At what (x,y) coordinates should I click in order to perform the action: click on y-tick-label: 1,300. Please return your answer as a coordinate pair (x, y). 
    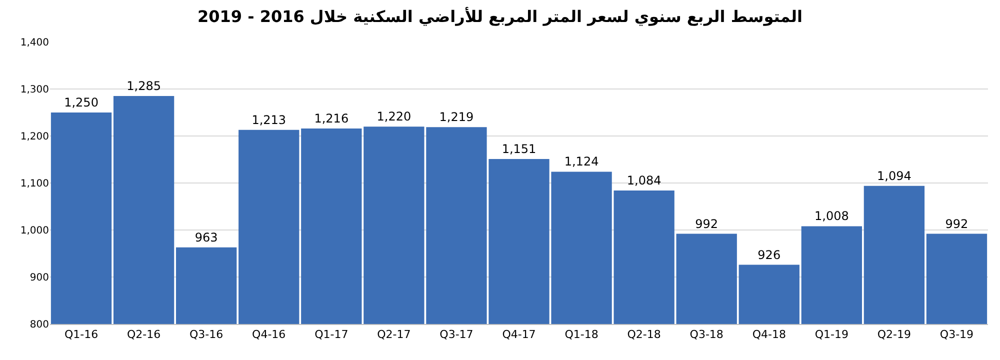
    Looking at the image, I should click on (34, 90).